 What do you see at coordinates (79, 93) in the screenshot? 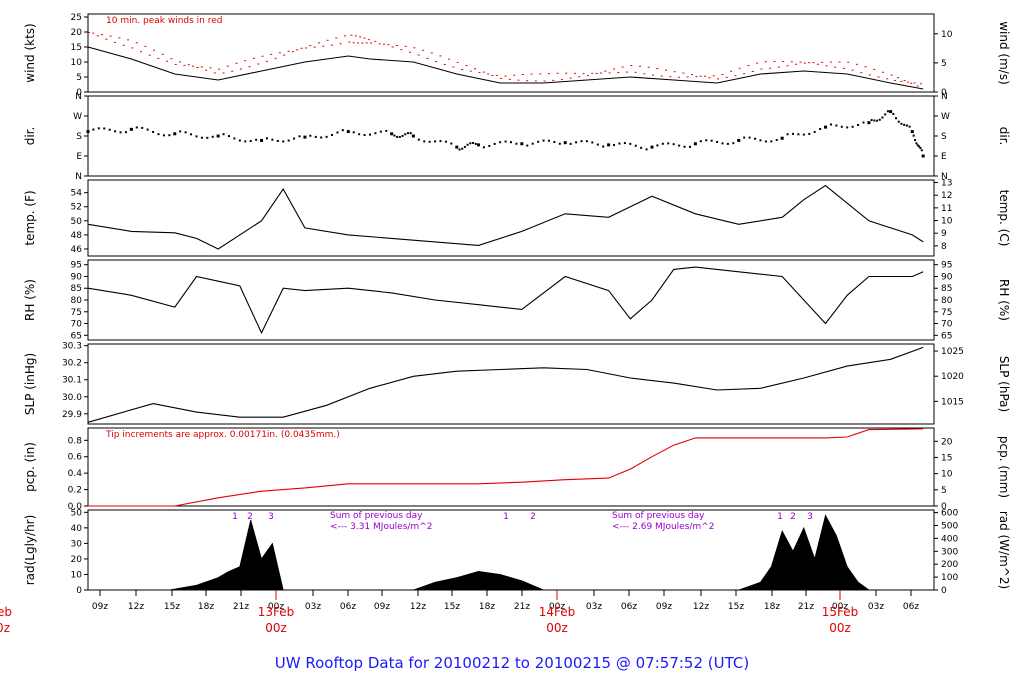
I see `left-tick-label: 0` at bounding box center [79, 93].